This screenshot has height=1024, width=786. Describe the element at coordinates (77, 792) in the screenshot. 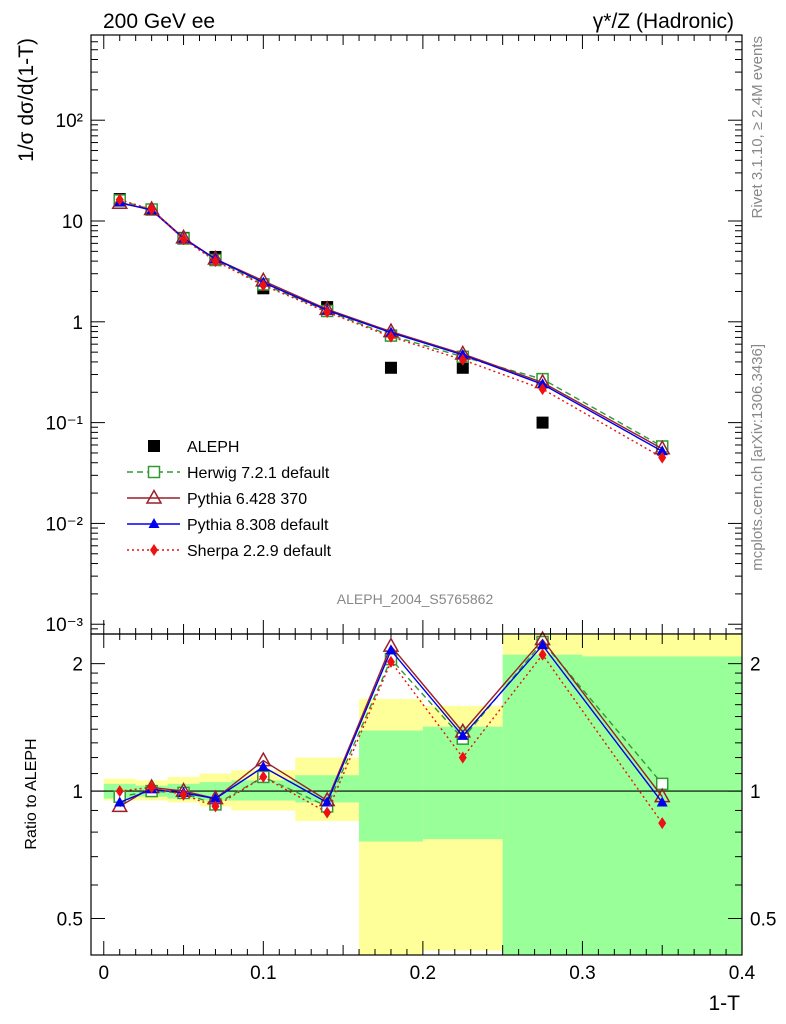

I see `ratio-y-tick-label: 1` at that location.